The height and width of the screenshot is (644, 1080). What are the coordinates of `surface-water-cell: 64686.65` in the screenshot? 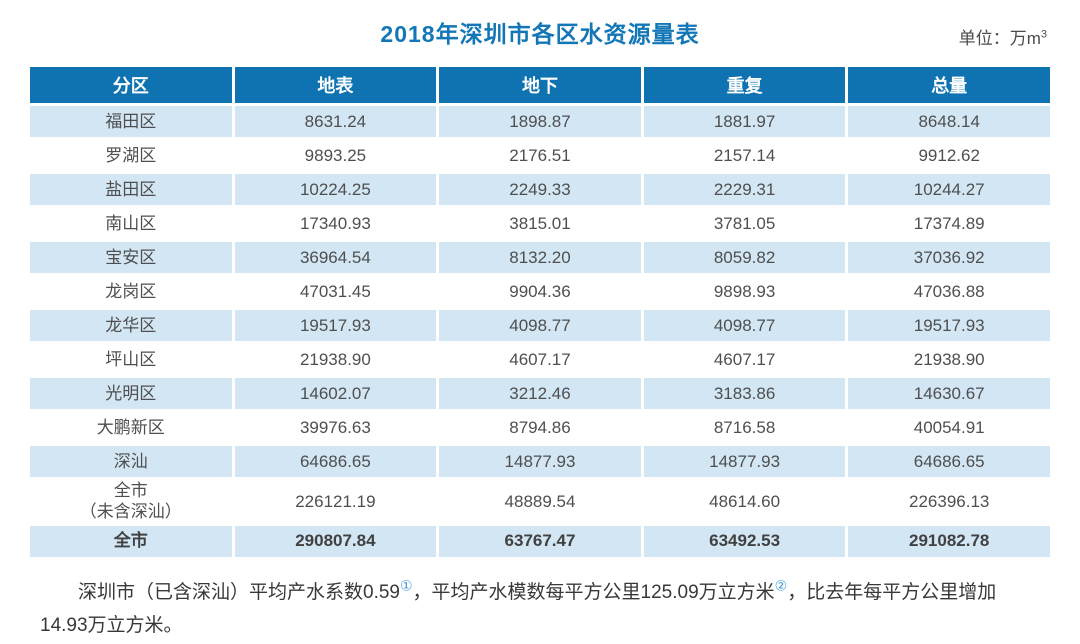 It's located at (335, 461).